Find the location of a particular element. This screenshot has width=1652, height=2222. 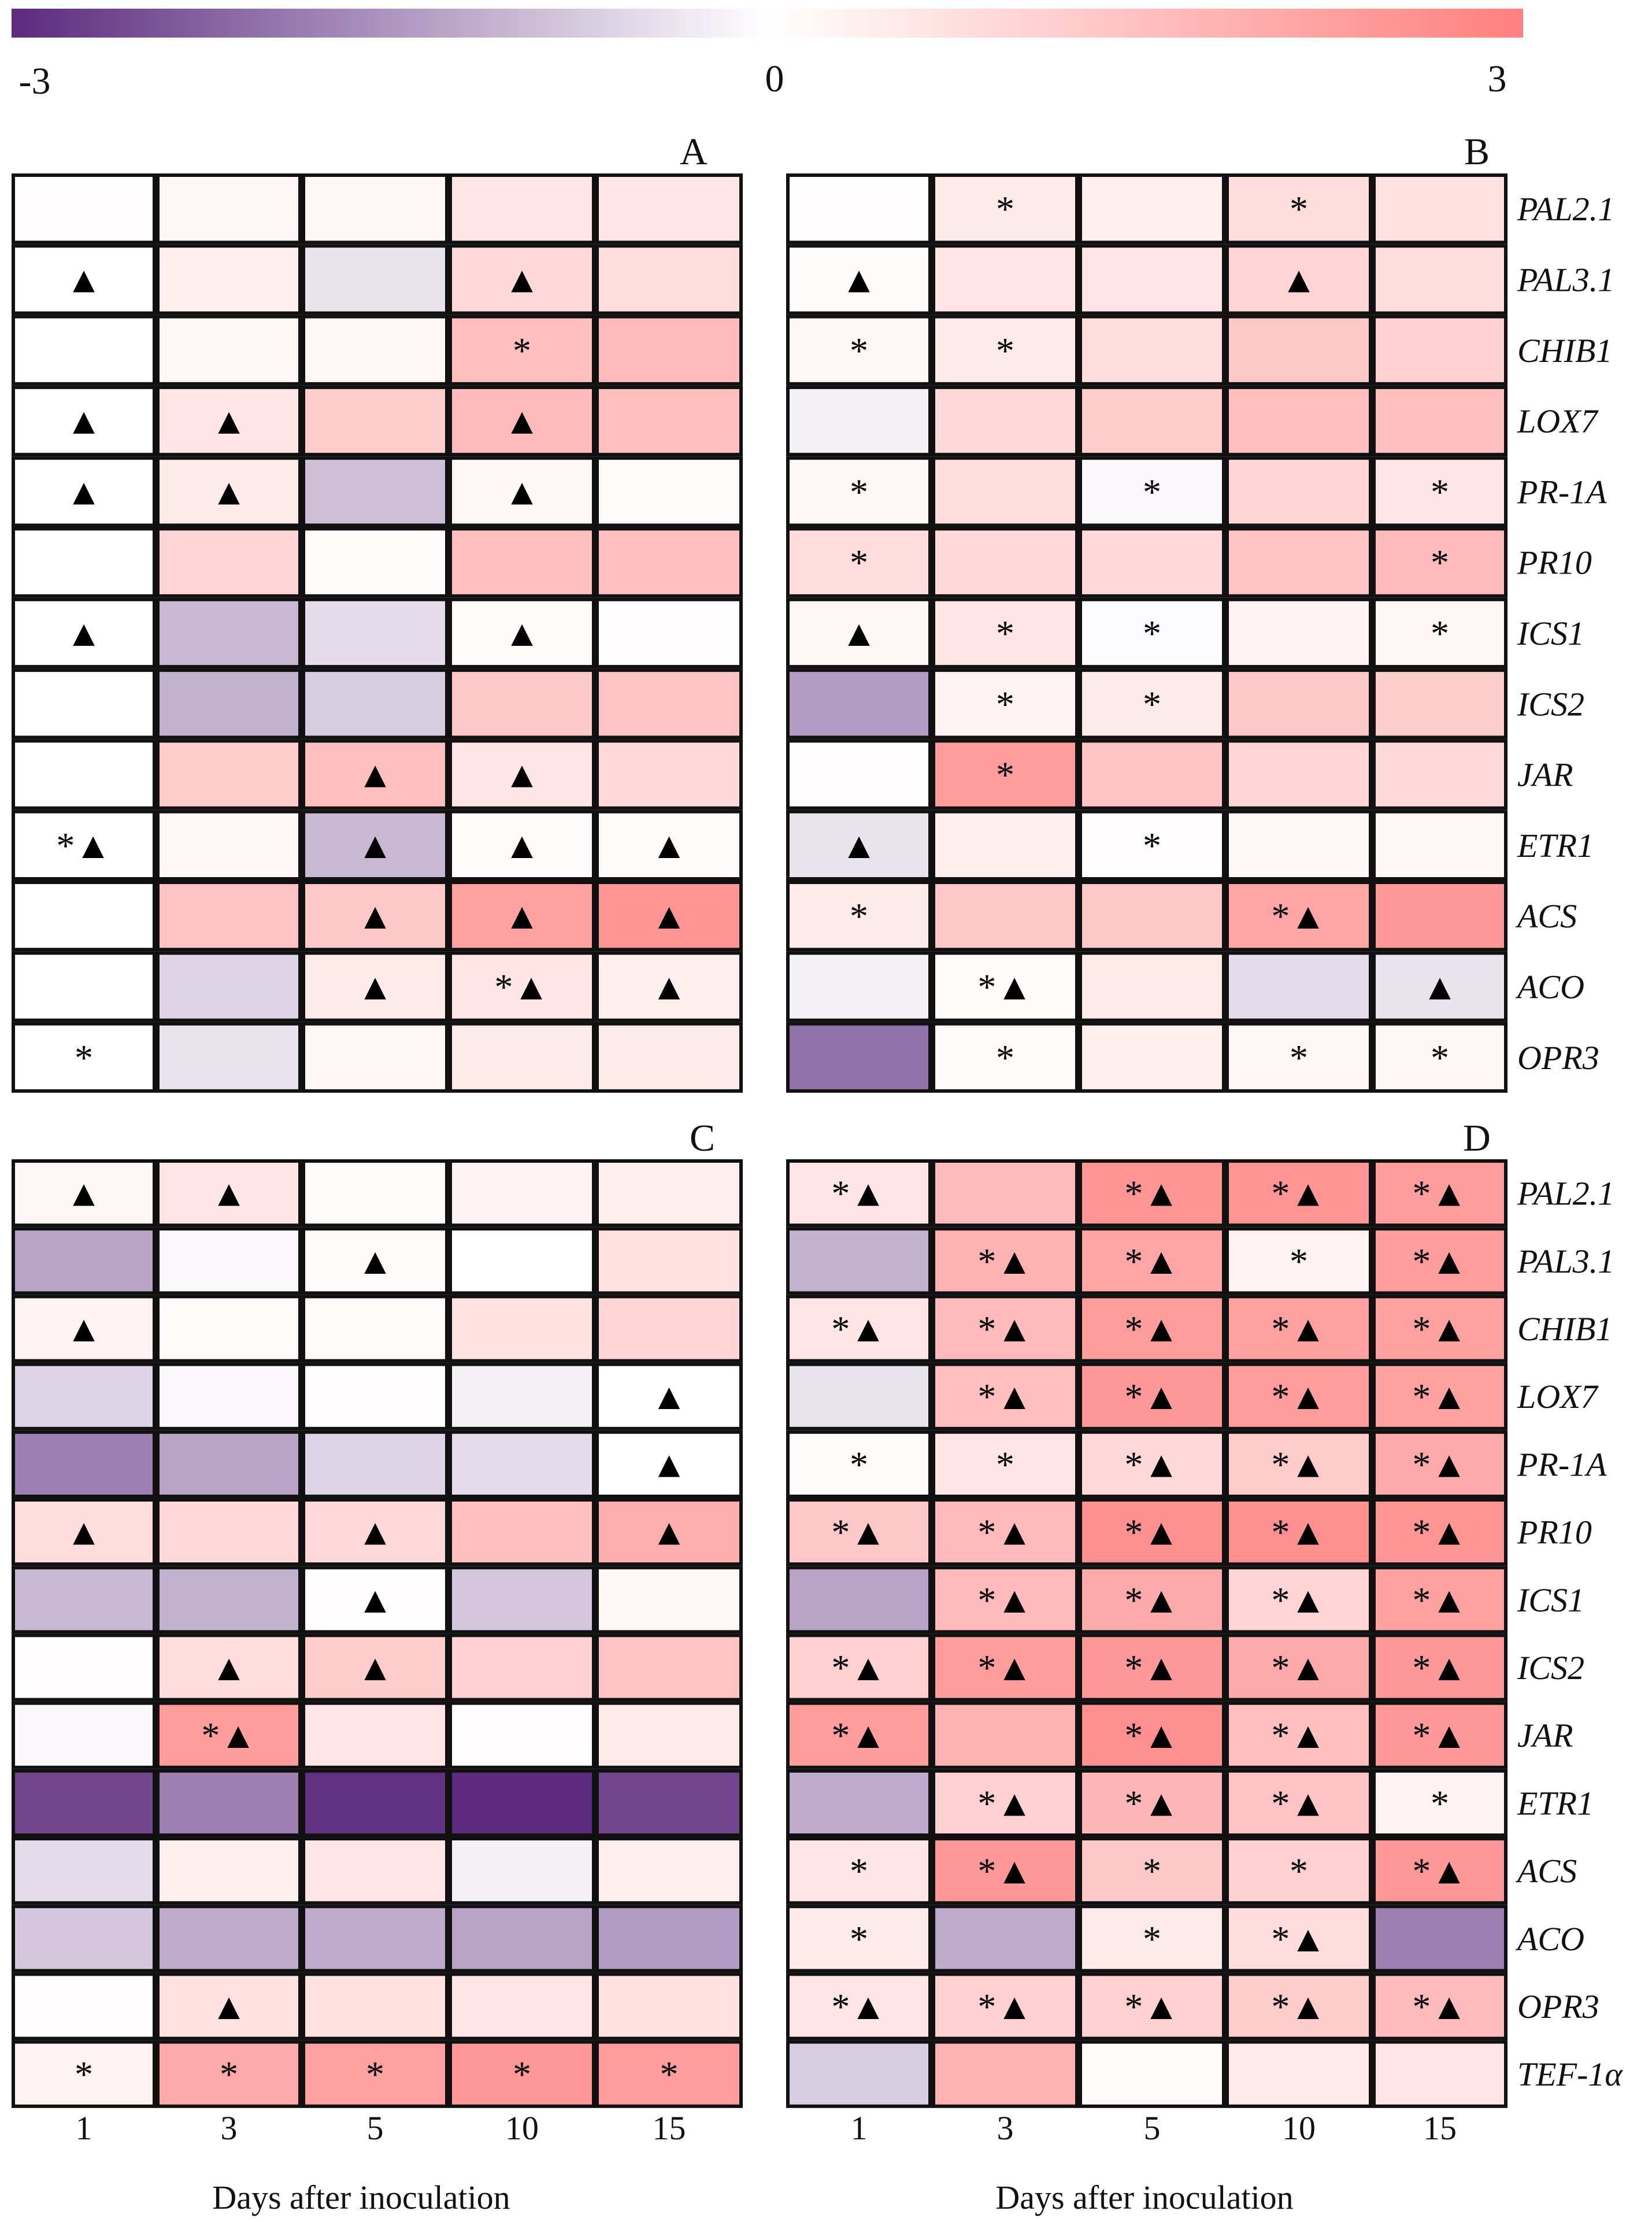

gene-label: JAR is located at coordinates (1545, 1735).